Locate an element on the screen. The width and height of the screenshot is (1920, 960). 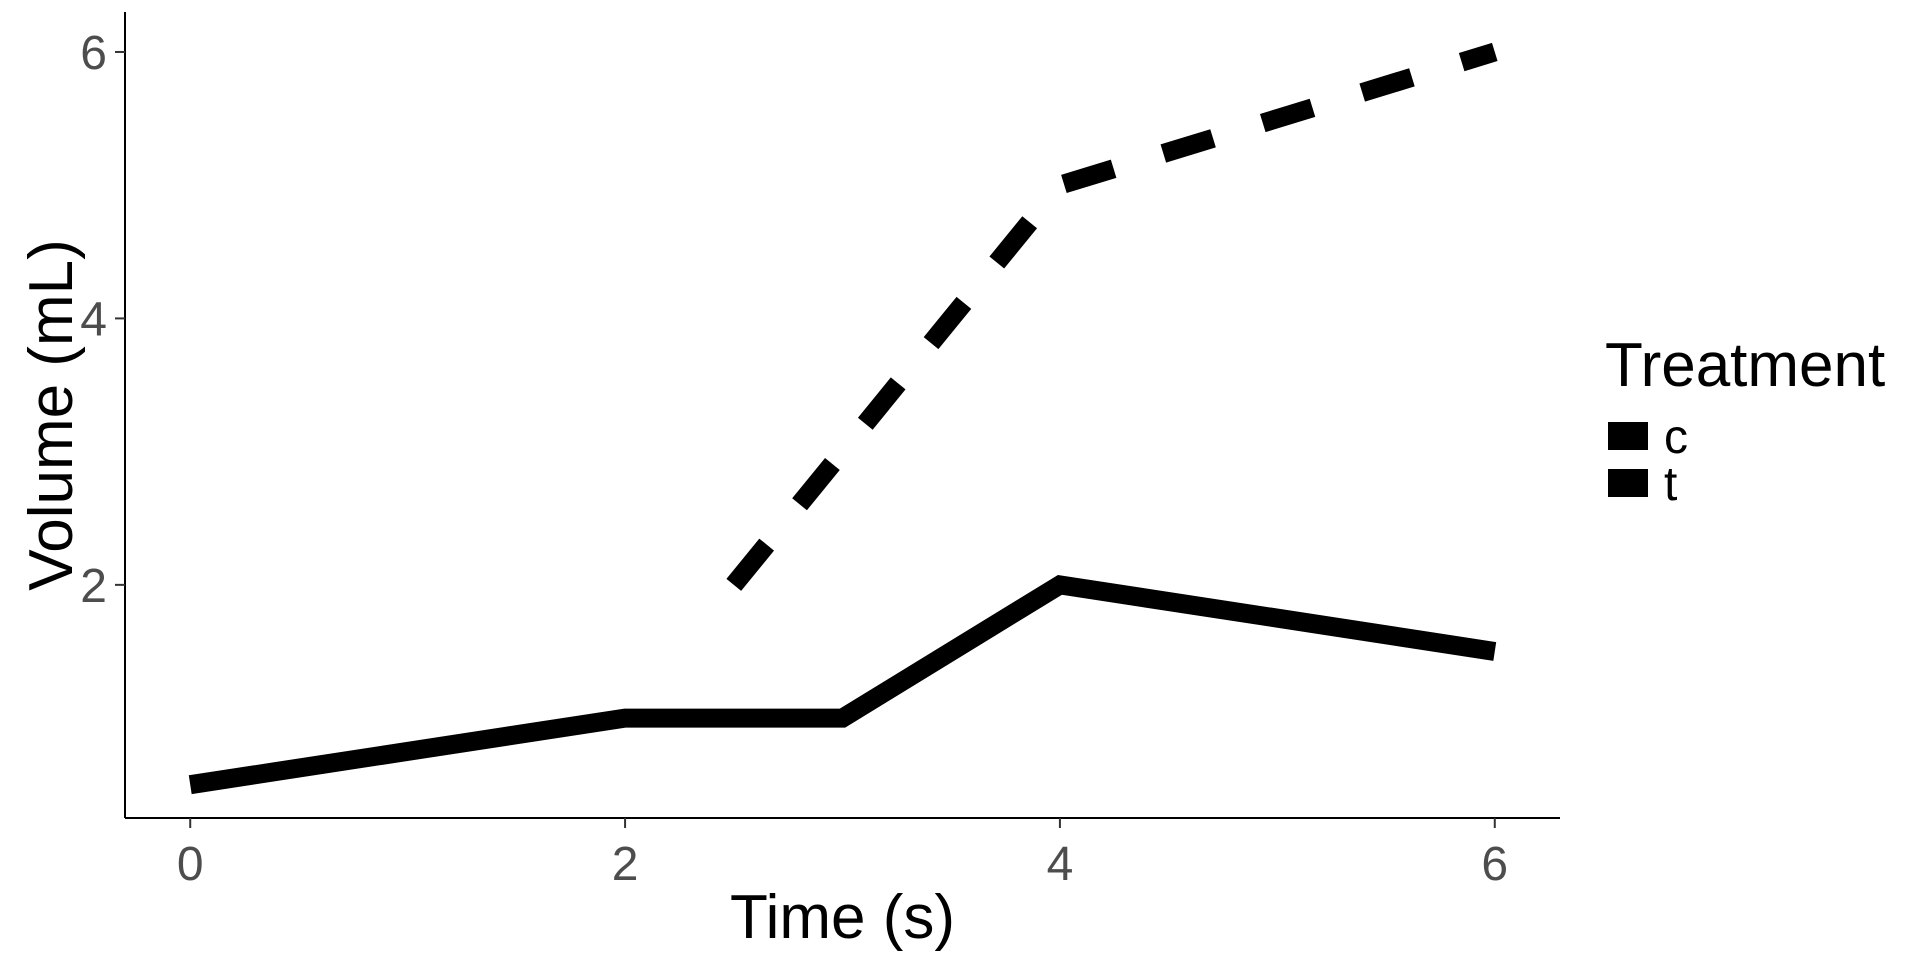
x-tick-label: 6 is located at coordinates (1494, 864).